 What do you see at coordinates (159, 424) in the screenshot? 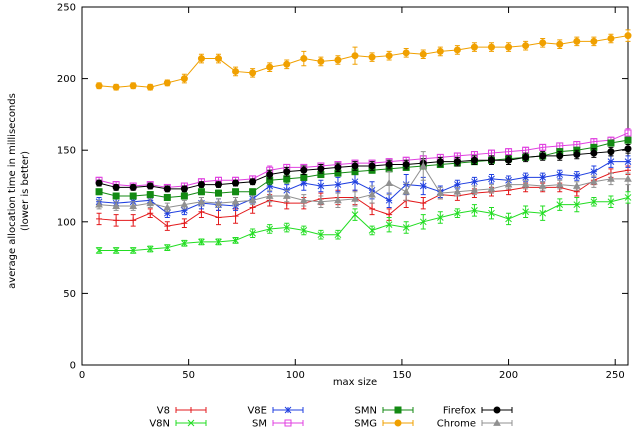
I see `legend-label: V8N` at bounding box center [159, 424].